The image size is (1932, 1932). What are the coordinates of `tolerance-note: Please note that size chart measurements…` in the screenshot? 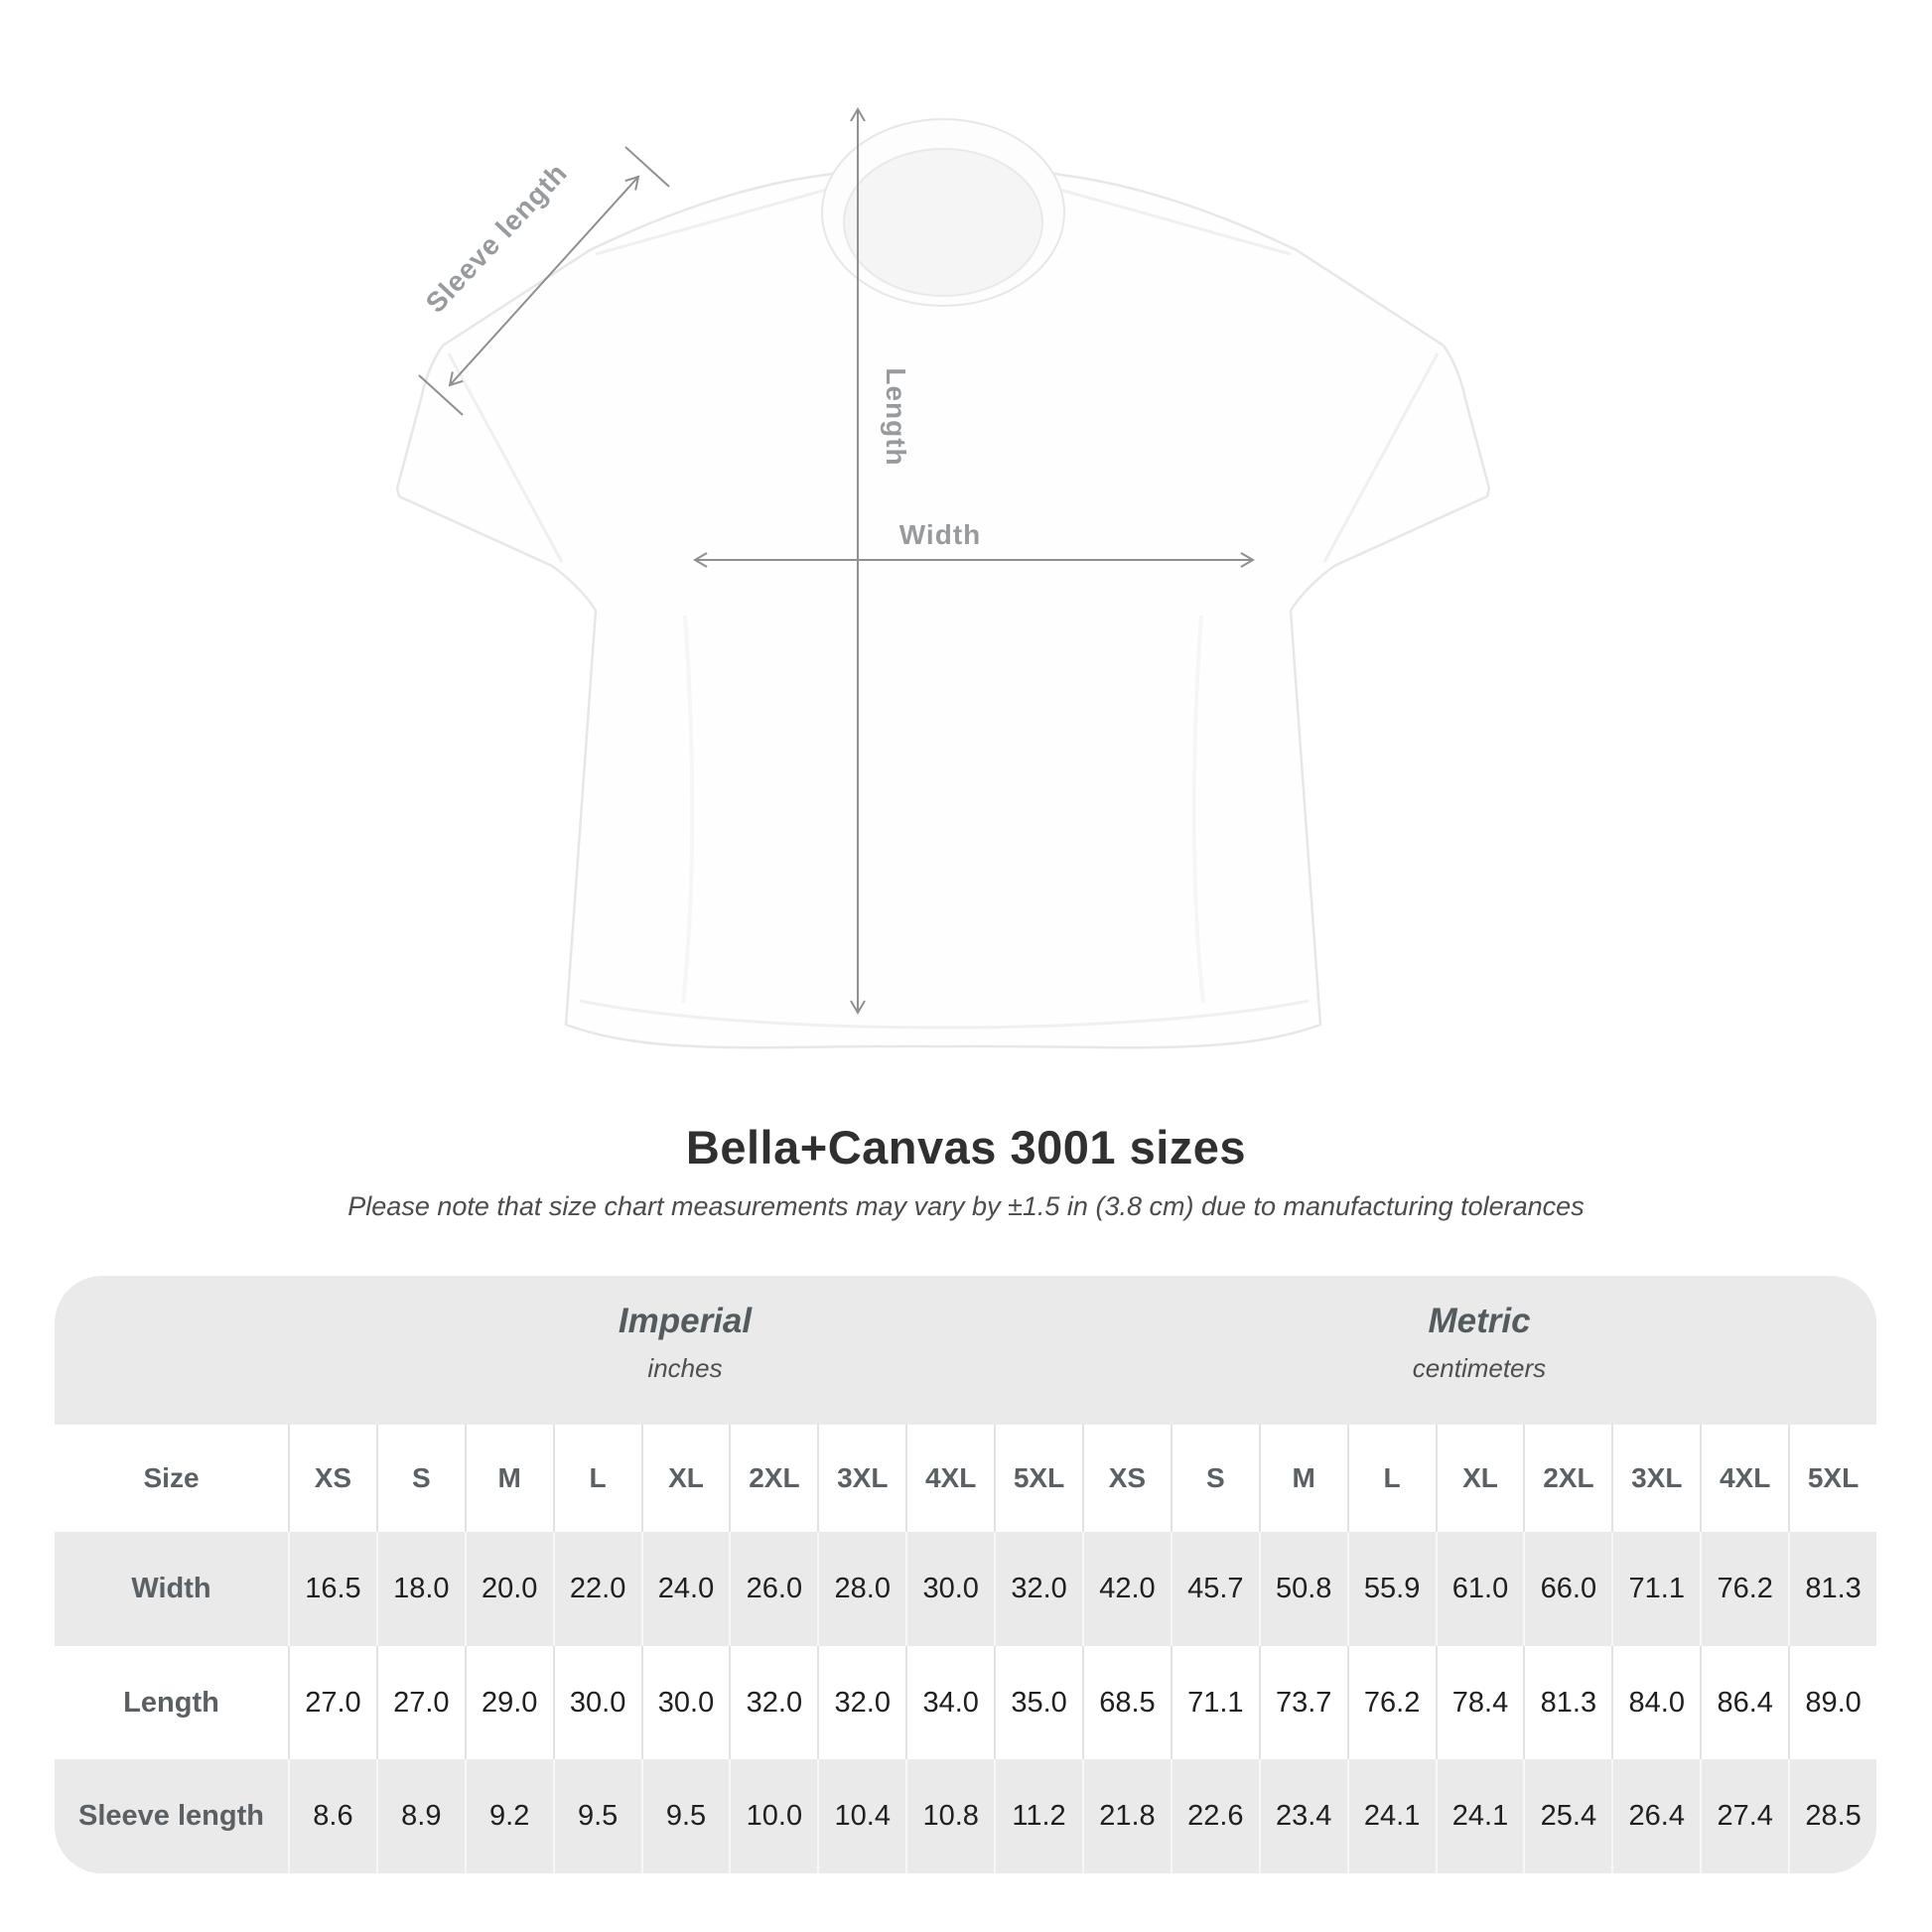 It's located at (966, 1206).